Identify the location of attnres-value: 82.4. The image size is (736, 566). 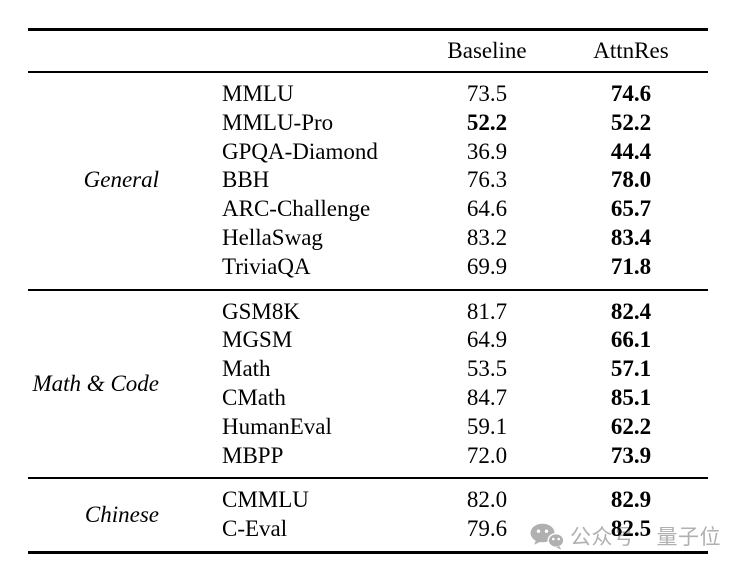
(631, 311).